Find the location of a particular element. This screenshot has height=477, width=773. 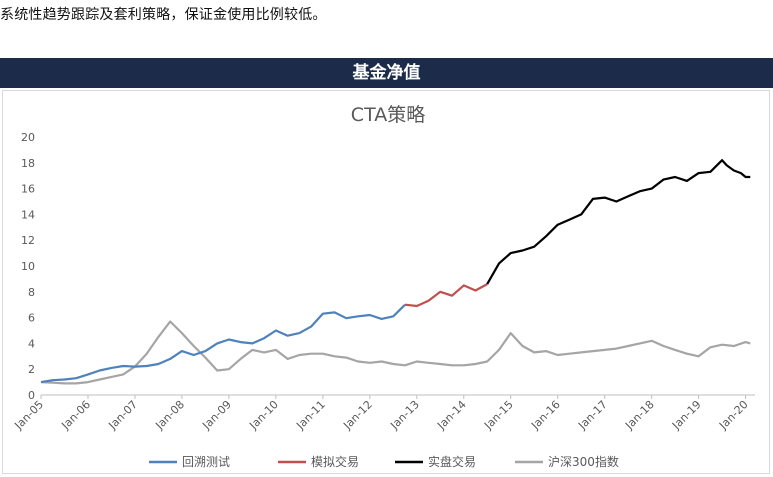

x-tick-label: Jan-13 is located at coordinates (404, 415).